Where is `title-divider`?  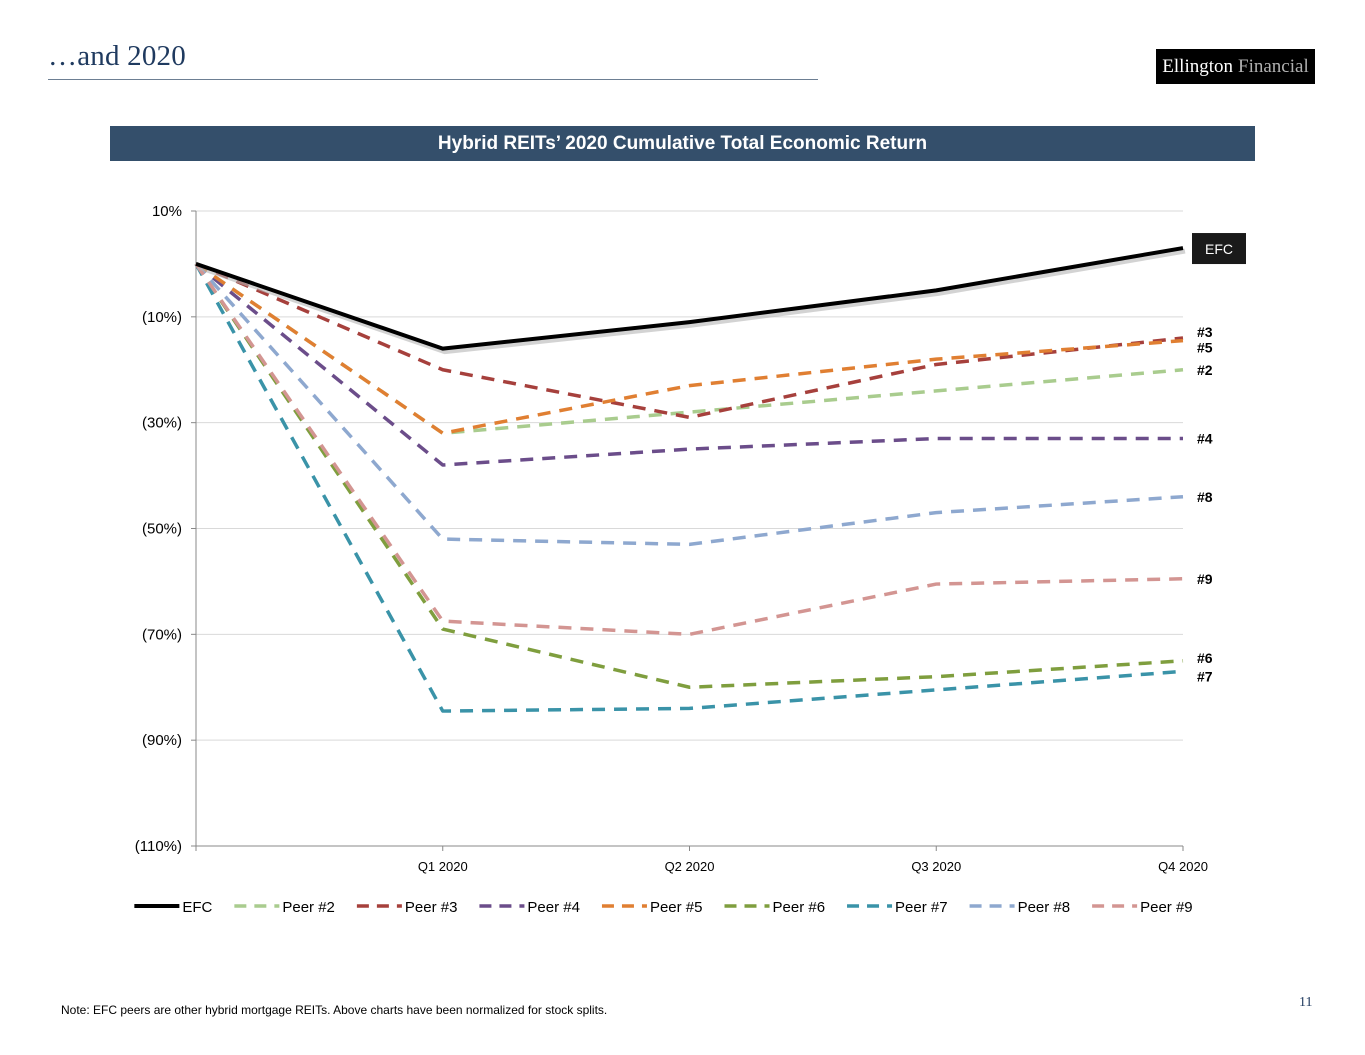 title-divider is located at coordinates (433, 79).